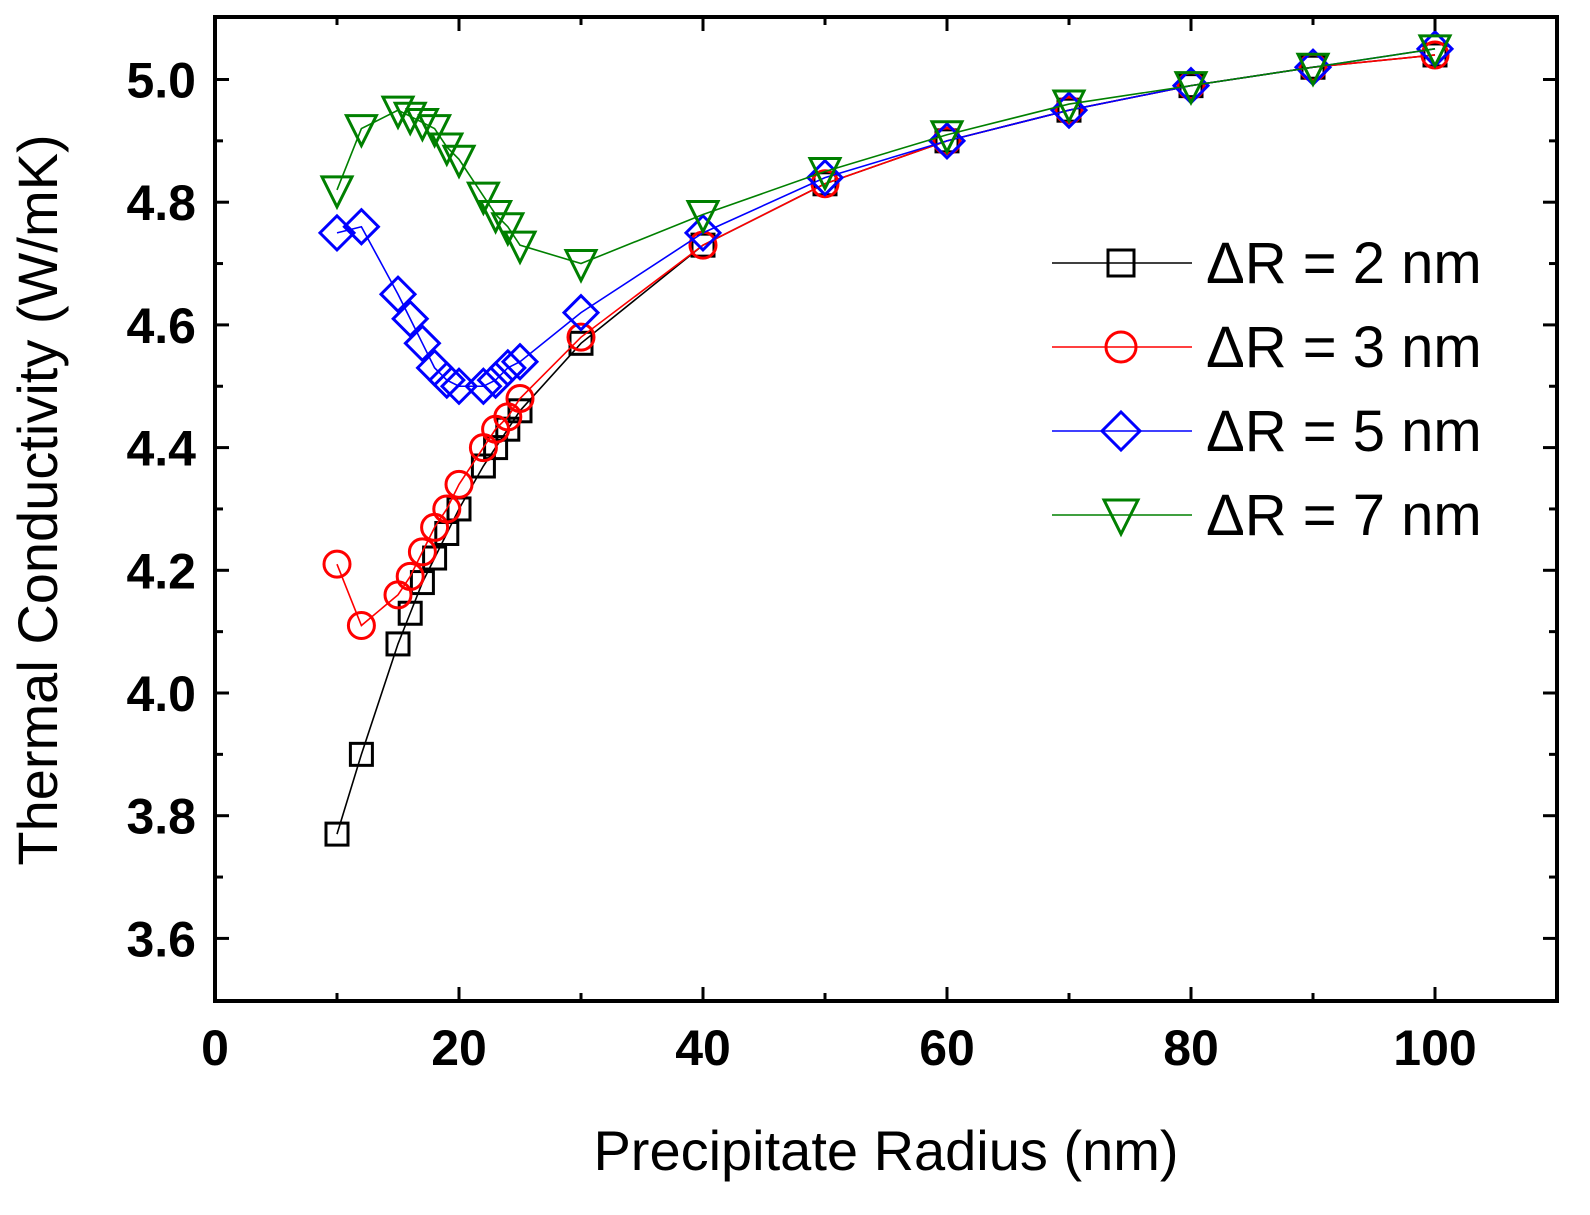 The height and width of the screenshot is (1215, 1590). What do you see at coordinates (1344, 431) in the screenshot?
I see `legend-label: ΔR = 5 nm` at bounding box center [1344, 431].